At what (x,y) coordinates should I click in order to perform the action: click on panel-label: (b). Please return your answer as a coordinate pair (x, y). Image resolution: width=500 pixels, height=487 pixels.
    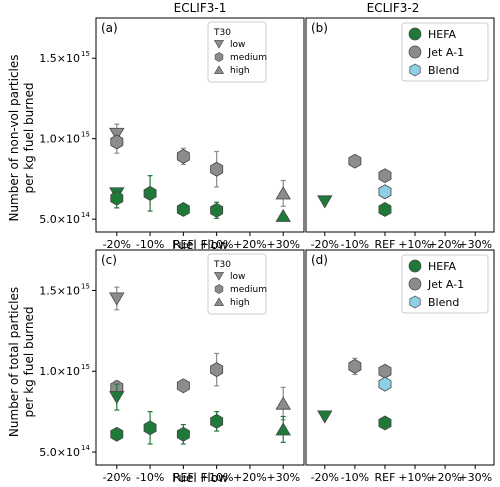
    Looking at the image, I should click on (319, 28).